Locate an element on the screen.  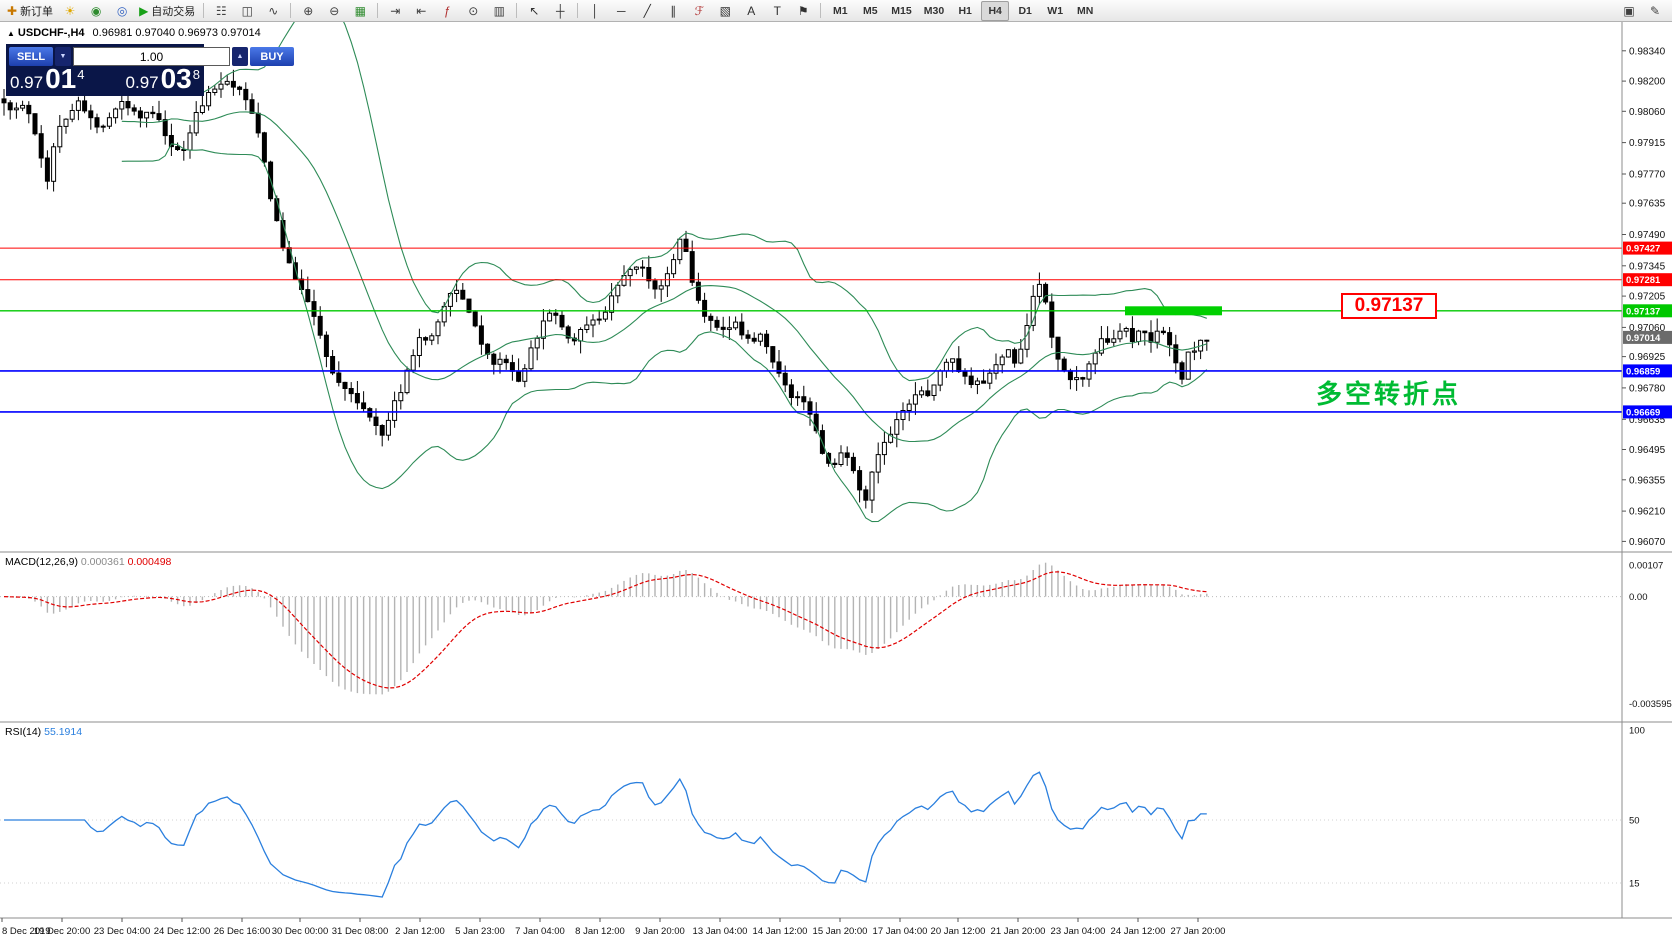
shapes-icon: ▧ is located at coordinates (725, 10).